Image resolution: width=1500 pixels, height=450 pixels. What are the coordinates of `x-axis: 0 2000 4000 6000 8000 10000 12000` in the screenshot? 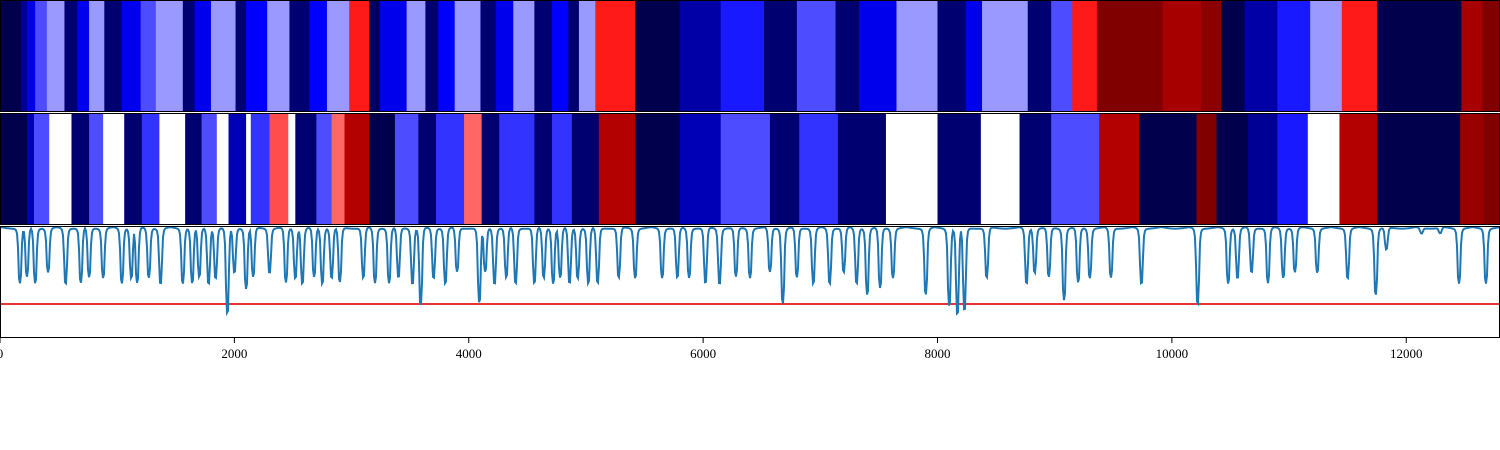 It's located at (711, 349).